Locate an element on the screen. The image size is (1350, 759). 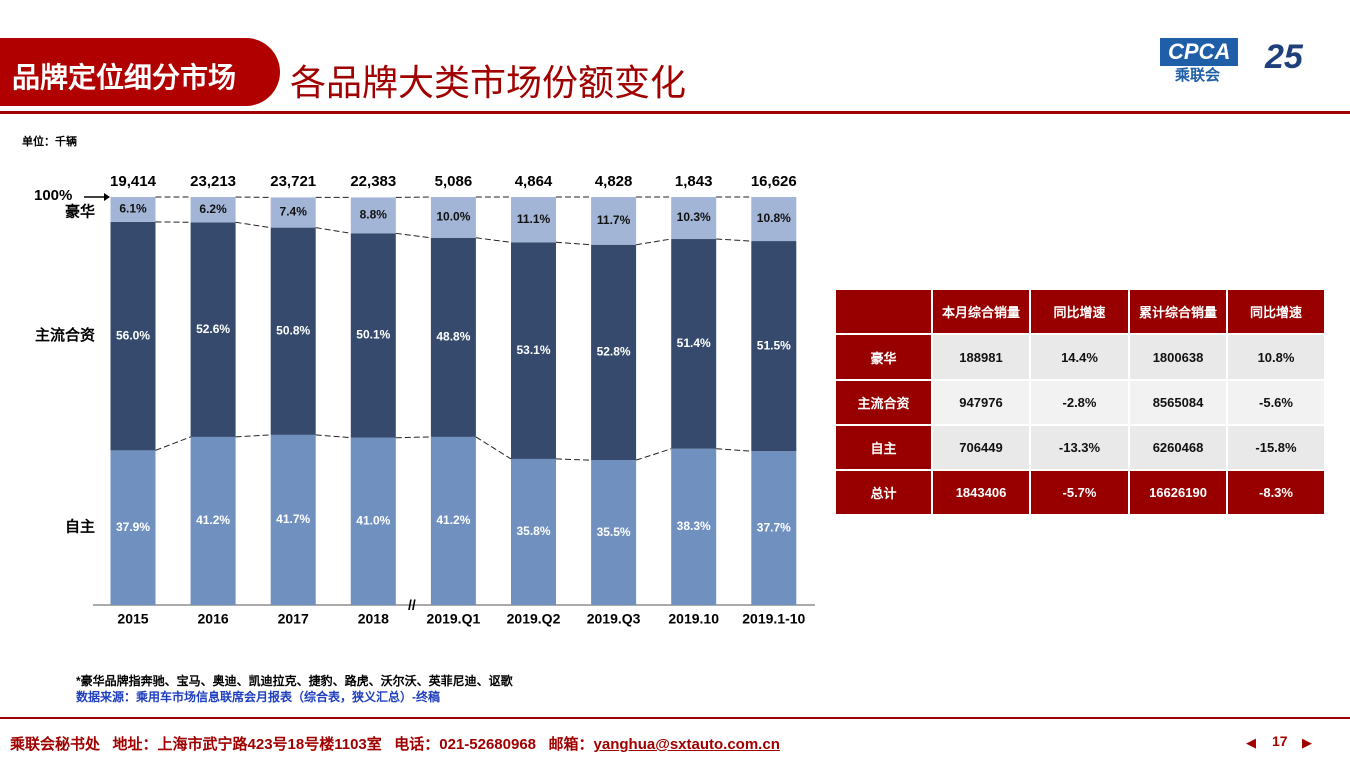
x-tick-label: 2019.Q1 is located at coordinates (454, 619).